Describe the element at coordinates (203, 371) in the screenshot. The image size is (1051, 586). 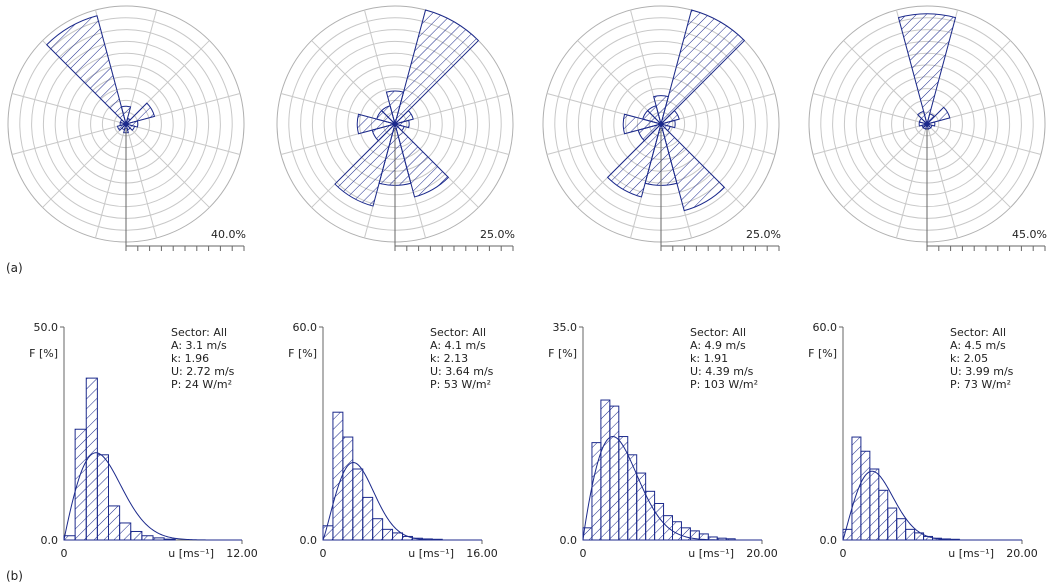
I see `stat-line: U: 2.72 m/s` at that location.